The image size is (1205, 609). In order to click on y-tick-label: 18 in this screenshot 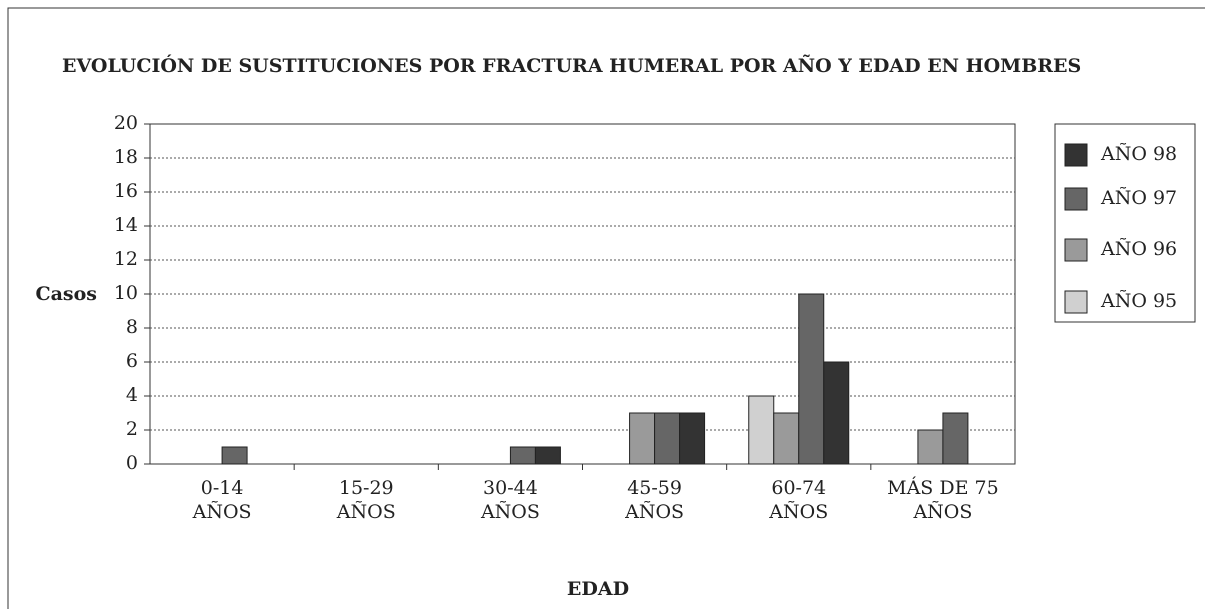, I will do `click(126, 157)`.